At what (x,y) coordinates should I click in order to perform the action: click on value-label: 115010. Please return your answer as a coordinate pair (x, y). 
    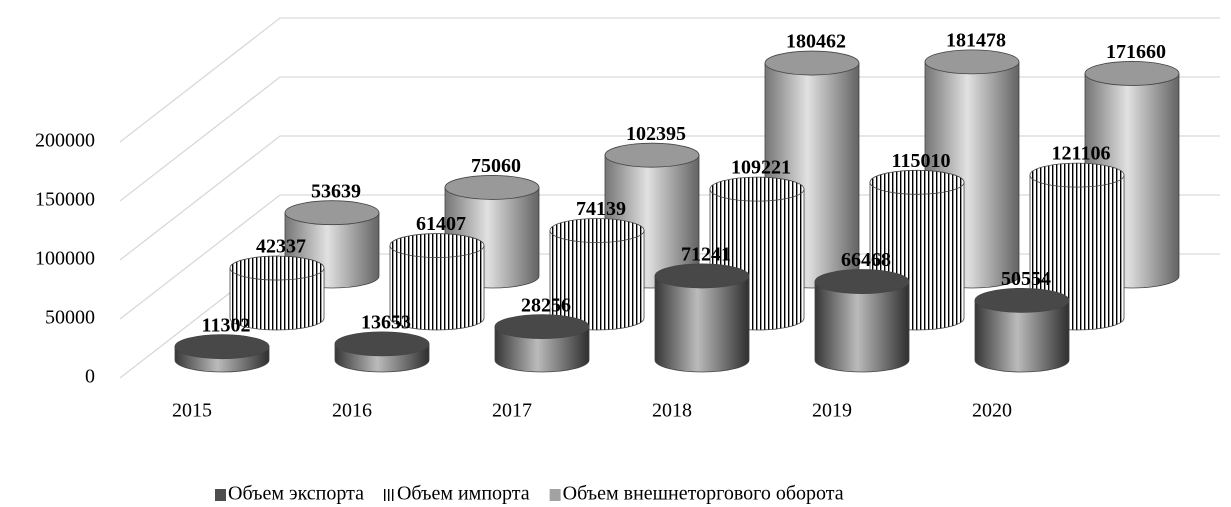
    Looking at the image, I should click on (921, 161).